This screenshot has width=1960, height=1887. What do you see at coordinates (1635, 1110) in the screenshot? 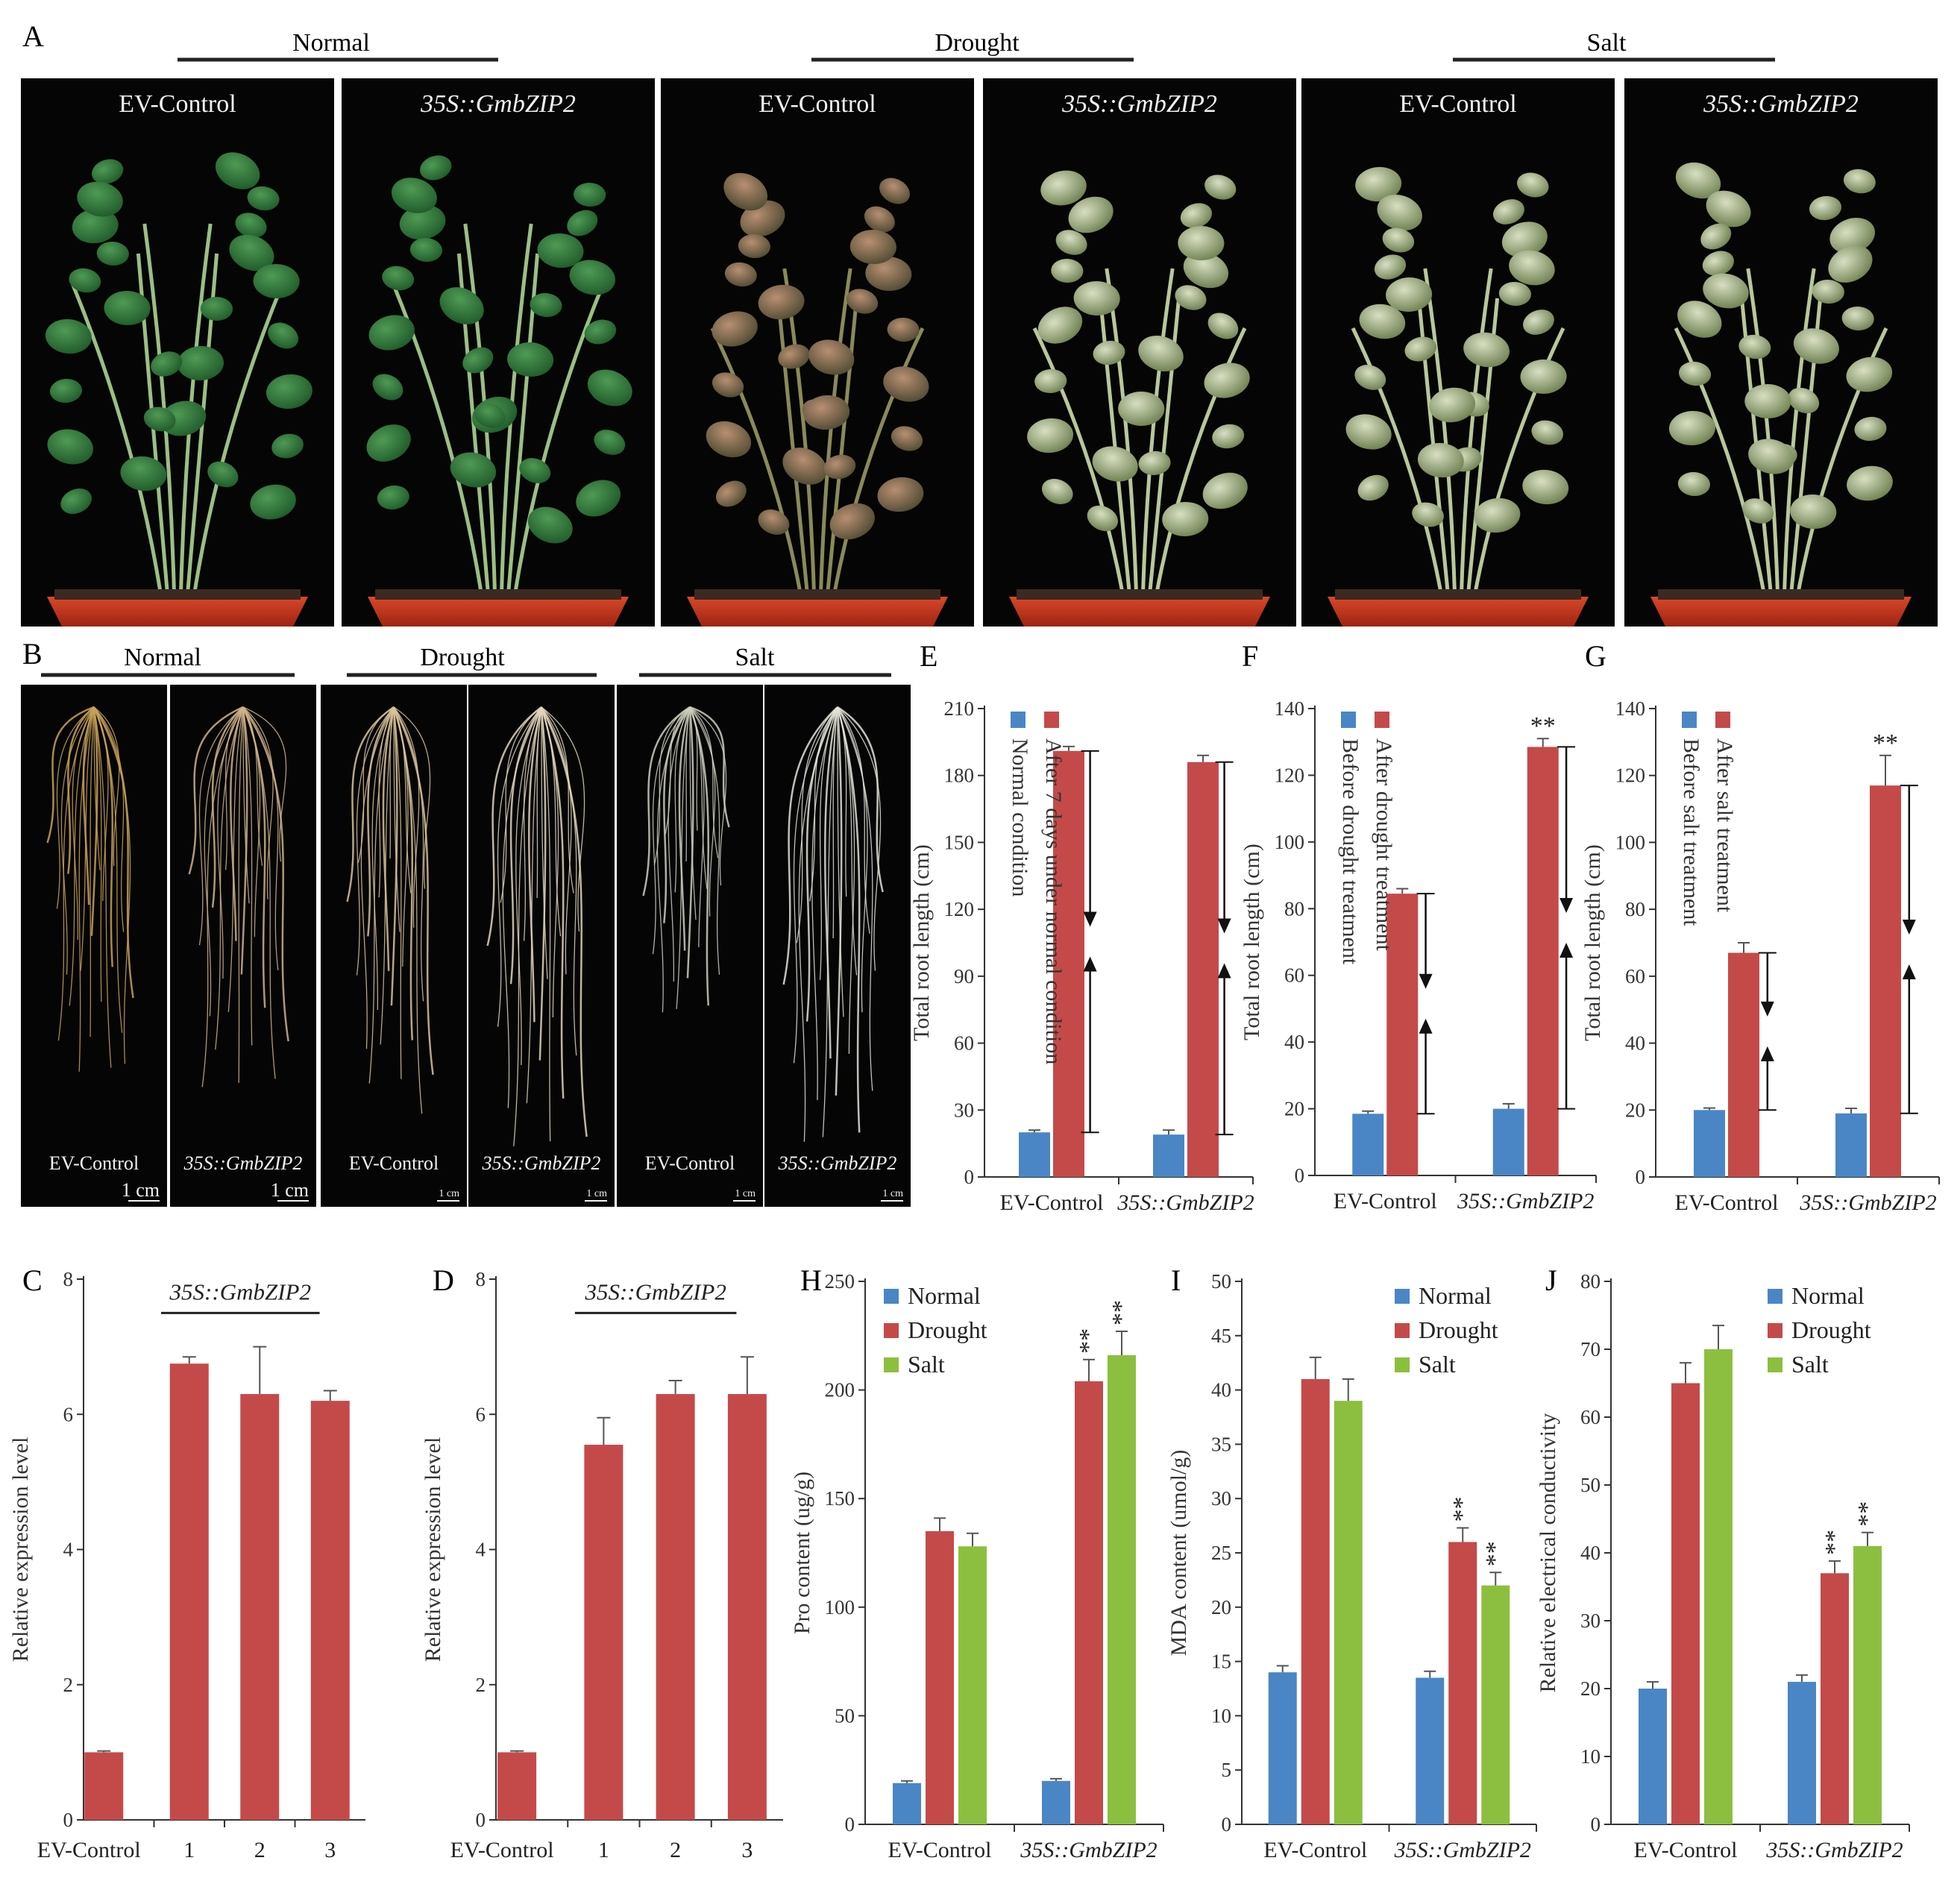
I see `y-tick-label: 20` at bounding box center [1635, 1110].